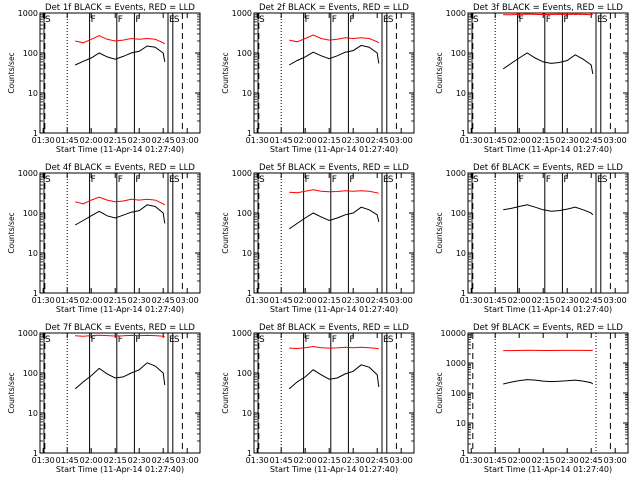  I want to click on y-tick-label: 10000, so click(453, 333).